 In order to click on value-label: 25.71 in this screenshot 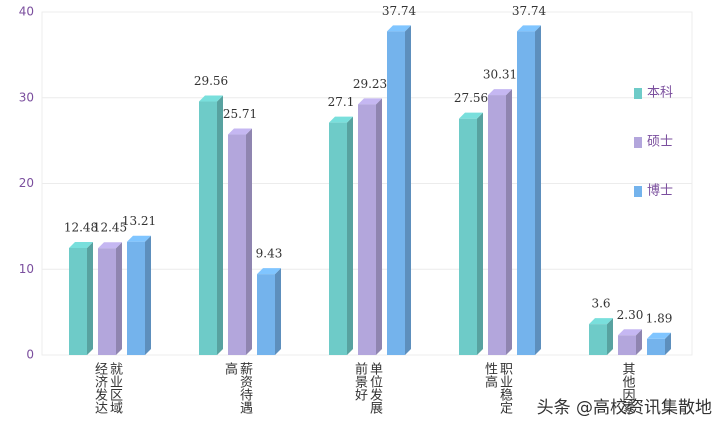, I will do `click(240, 114)`.